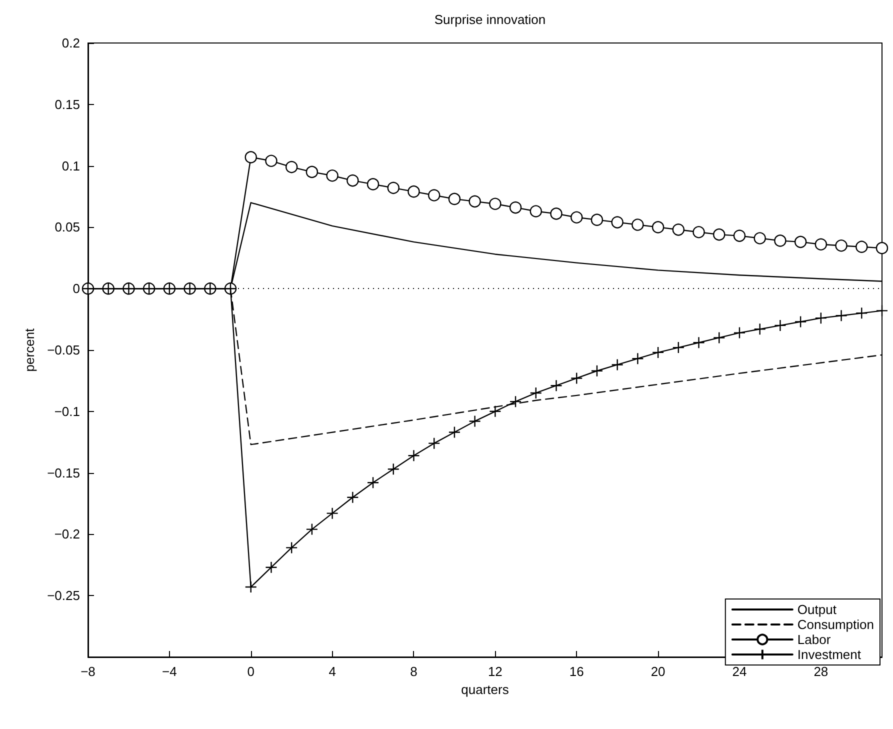  Describe the element at coordinates (71, 166) in the screenshot. I see `y-tick-label: 0.1` at that location.